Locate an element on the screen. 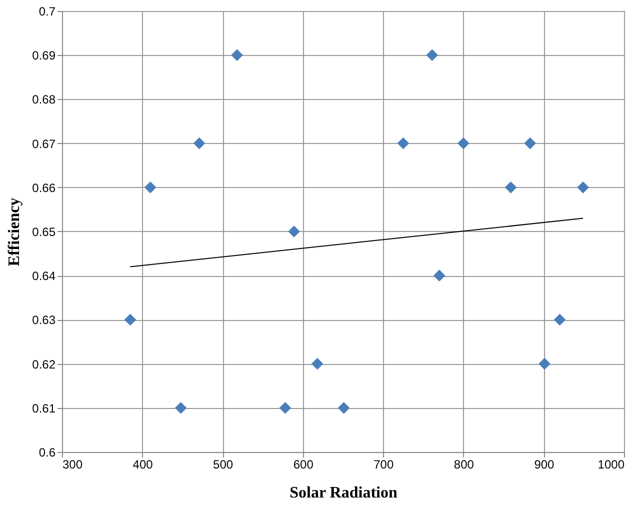 Image resolution: width=637 pixels, height=514 pixels. y-tick-label: 0.7 is located at coordinates (47, 11).